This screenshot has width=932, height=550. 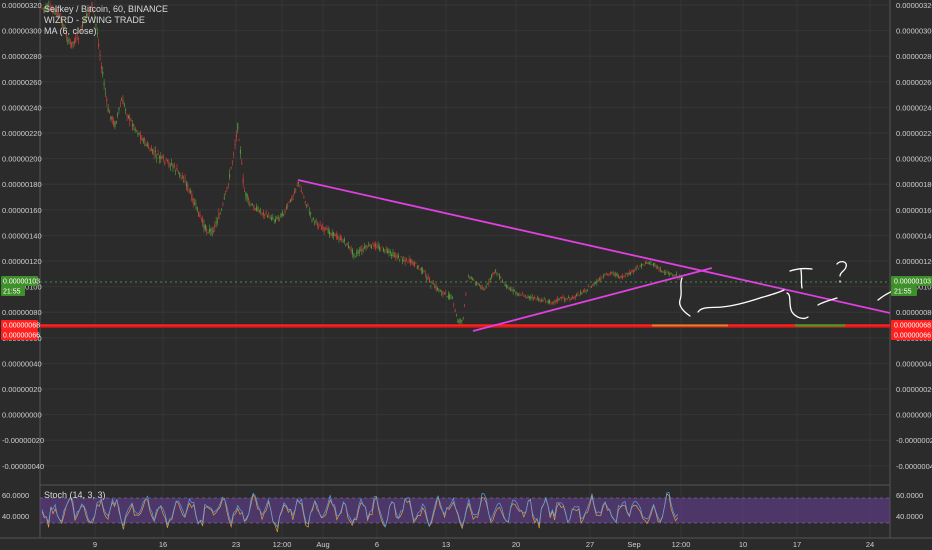 I want to click on current-time-tag-left-text: 21:55, so click(x=12, y=292).